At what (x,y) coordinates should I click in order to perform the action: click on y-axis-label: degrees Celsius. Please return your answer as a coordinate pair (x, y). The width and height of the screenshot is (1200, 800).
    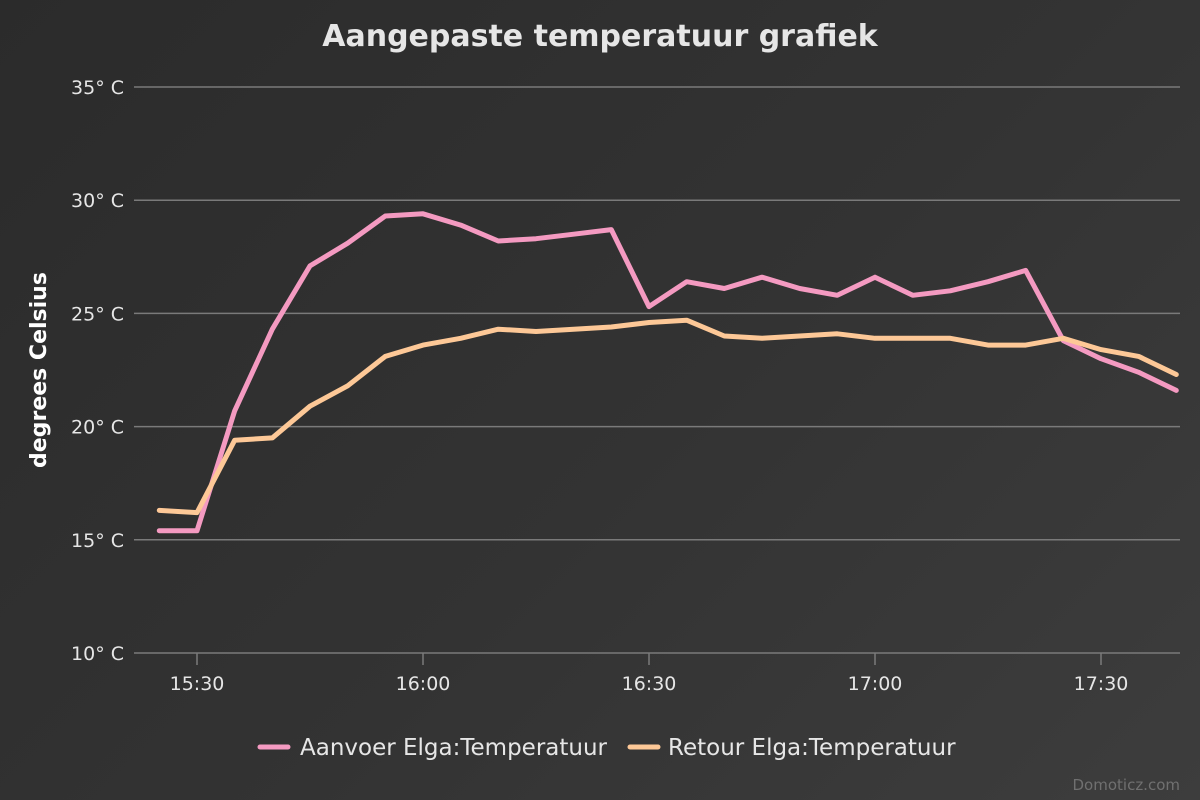
    Looking at the image, I should click on (39, 370).